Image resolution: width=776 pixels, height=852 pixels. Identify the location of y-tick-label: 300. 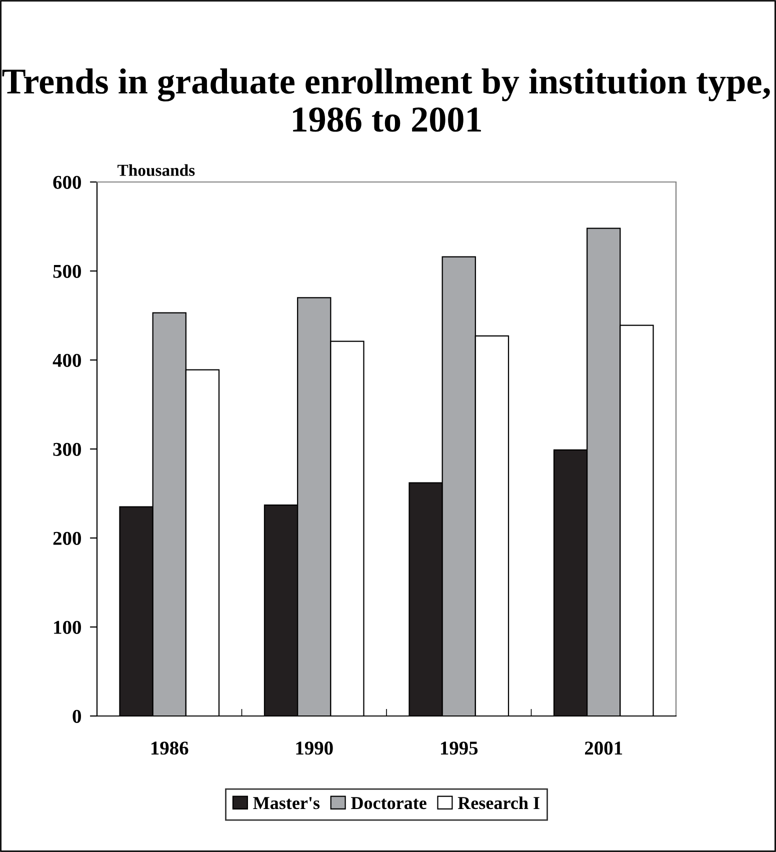
(67, 449).